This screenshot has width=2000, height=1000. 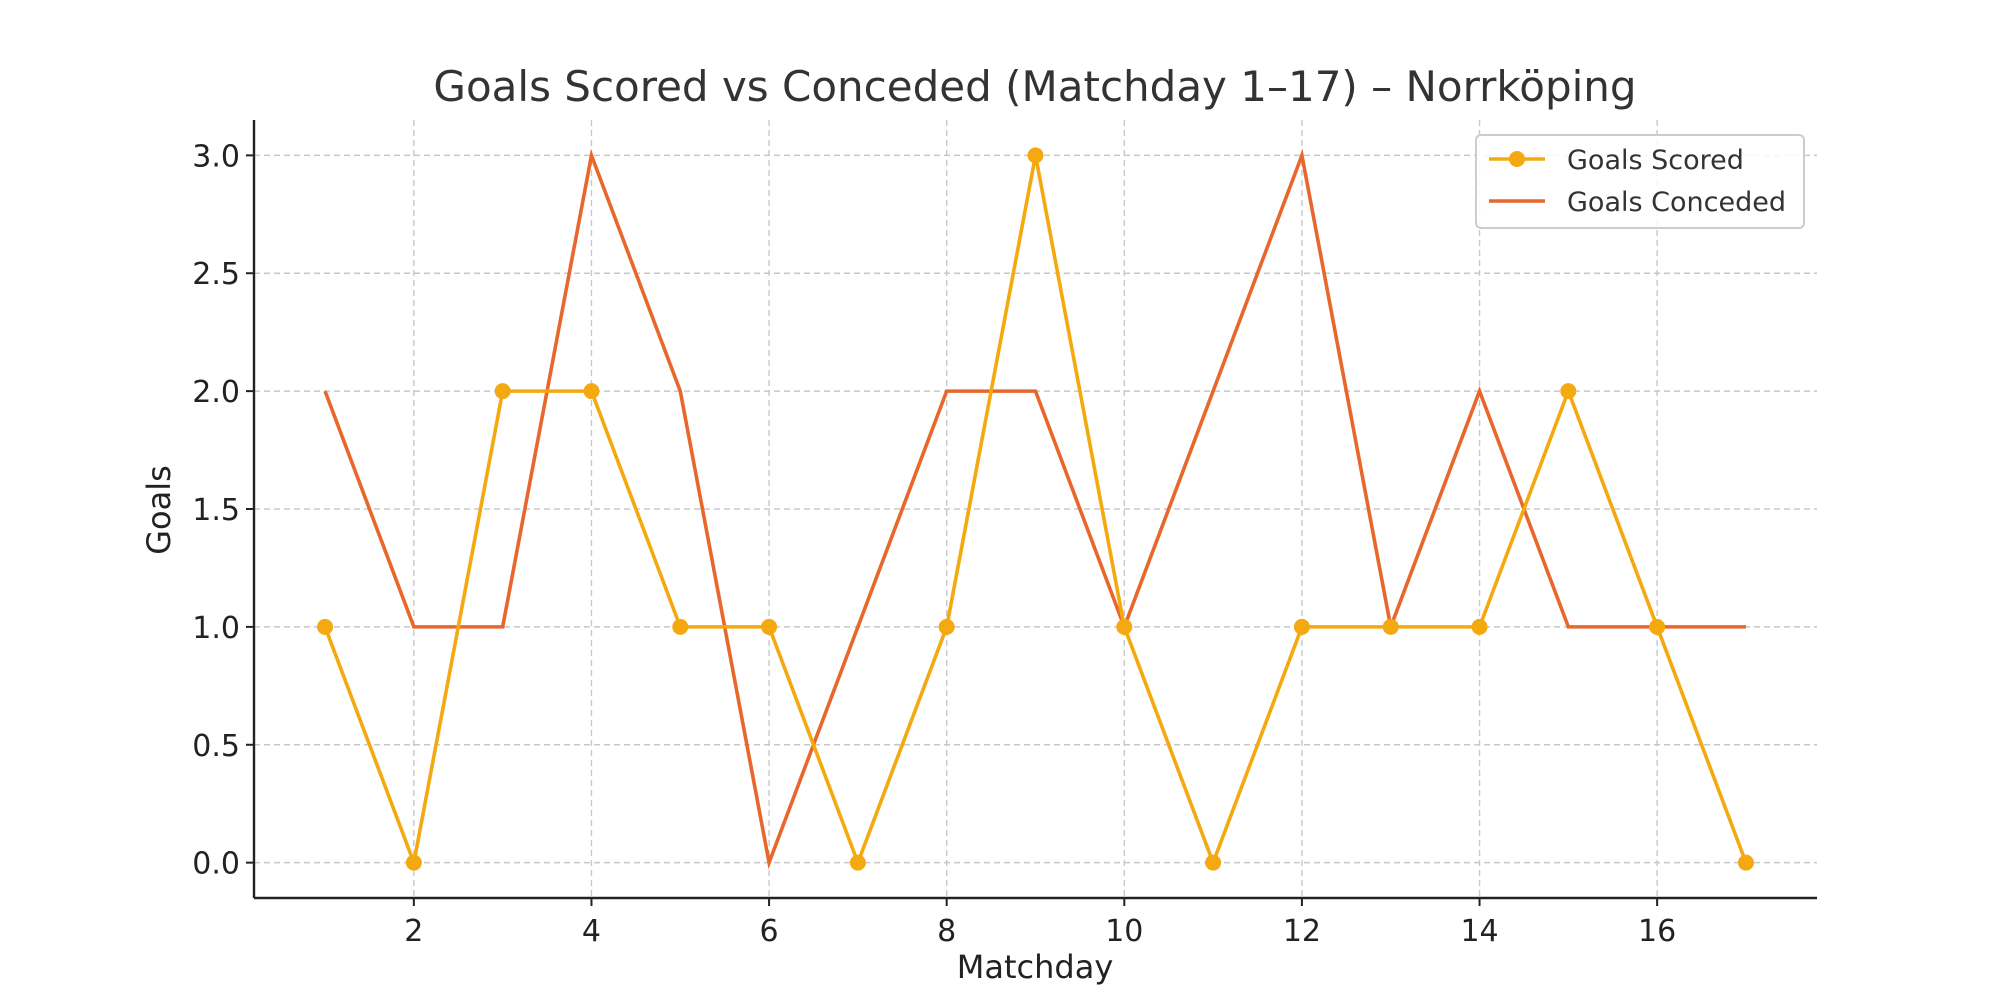 I want to click on y-tick-label: 3.0, so click(x=216, y=156).